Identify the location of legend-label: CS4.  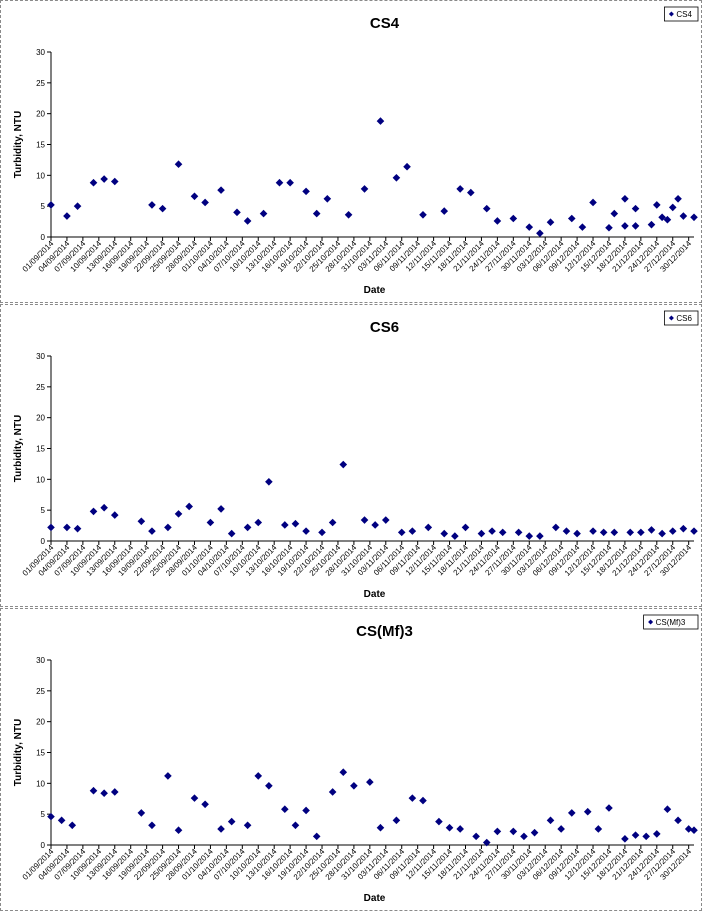
(684, 14).